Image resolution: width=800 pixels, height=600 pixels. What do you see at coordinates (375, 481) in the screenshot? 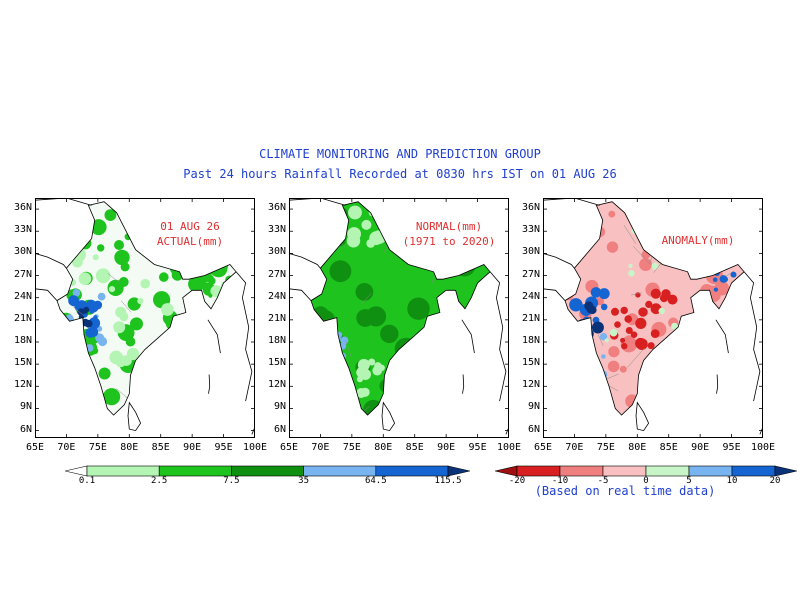
I see `rainfall-colorbar-label: 64.5` at bounding box center [375, 481].